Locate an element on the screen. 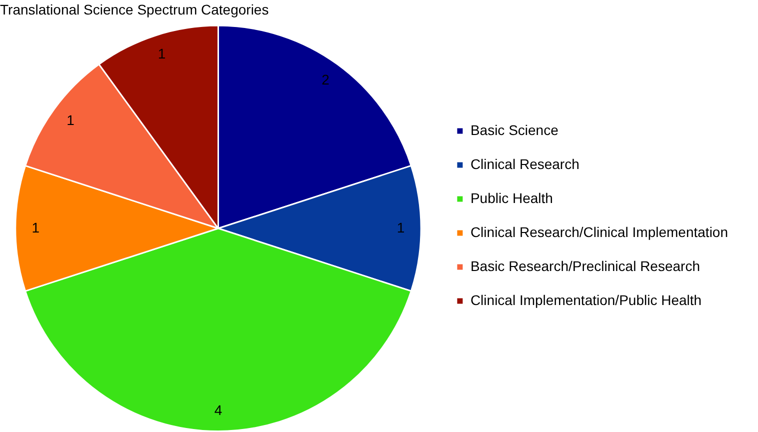 The image size is (758, 432). data-label: 4 is located at coordinates (218, 410).